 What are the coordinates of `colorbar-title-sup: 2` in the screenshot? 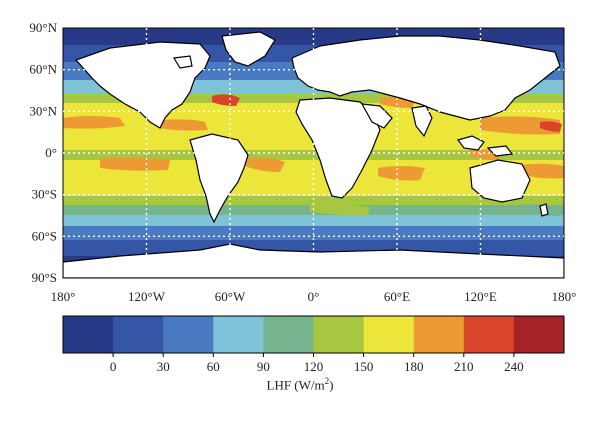 It's located at (327, 381).